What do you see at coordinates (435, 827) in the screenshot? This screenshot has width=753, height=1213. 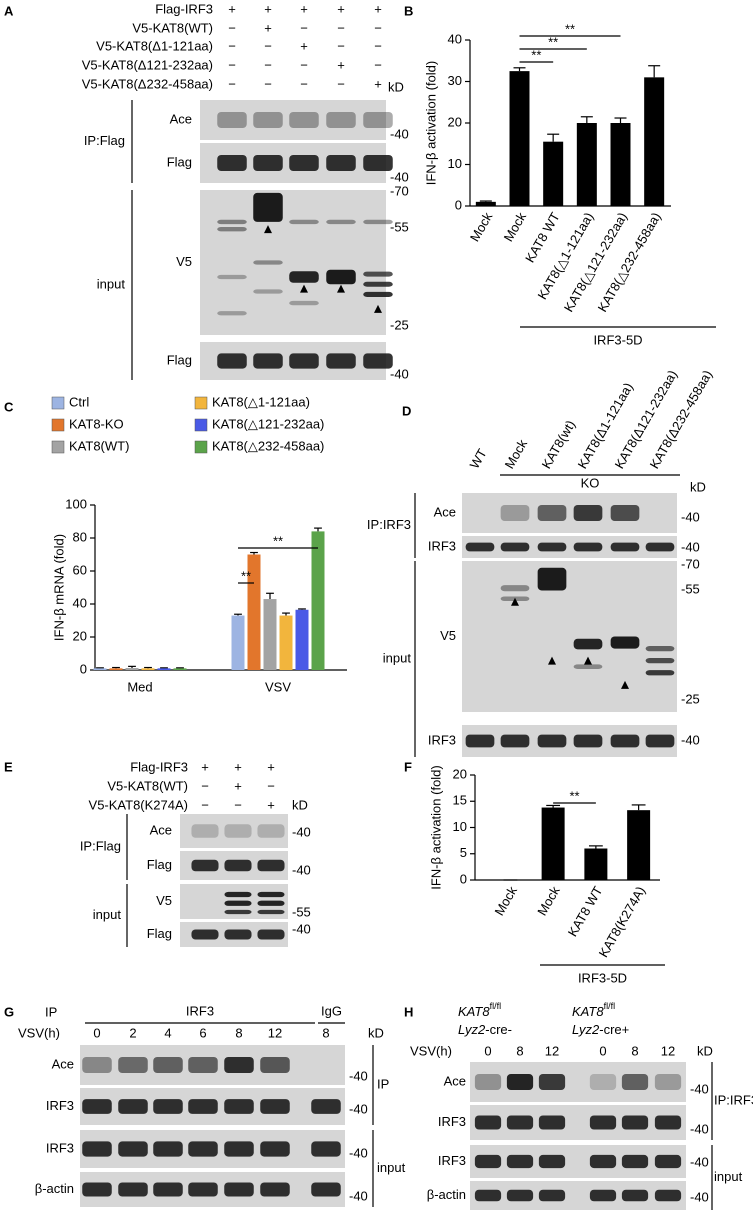 I see `y-axis-label: IFN-β activation (fold)` at bounding box center [435, 827].